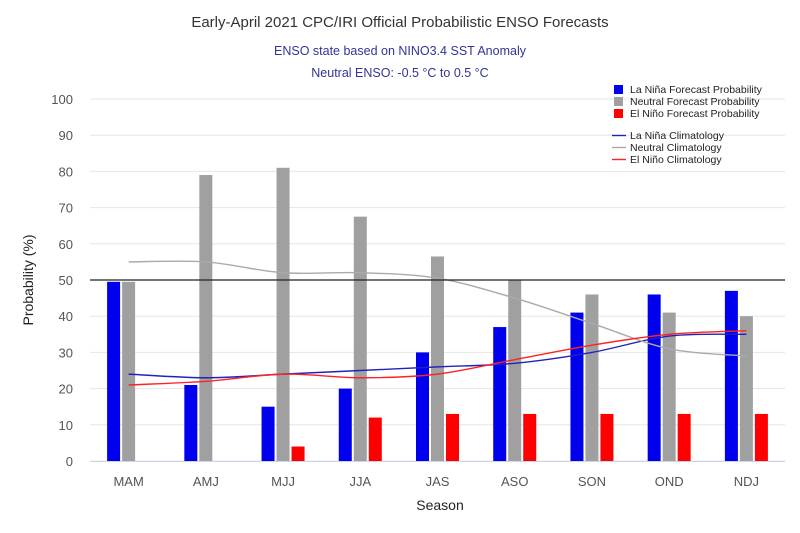  I want to click on legend-label: El Niño Forecast Probability, so click(695, 114).